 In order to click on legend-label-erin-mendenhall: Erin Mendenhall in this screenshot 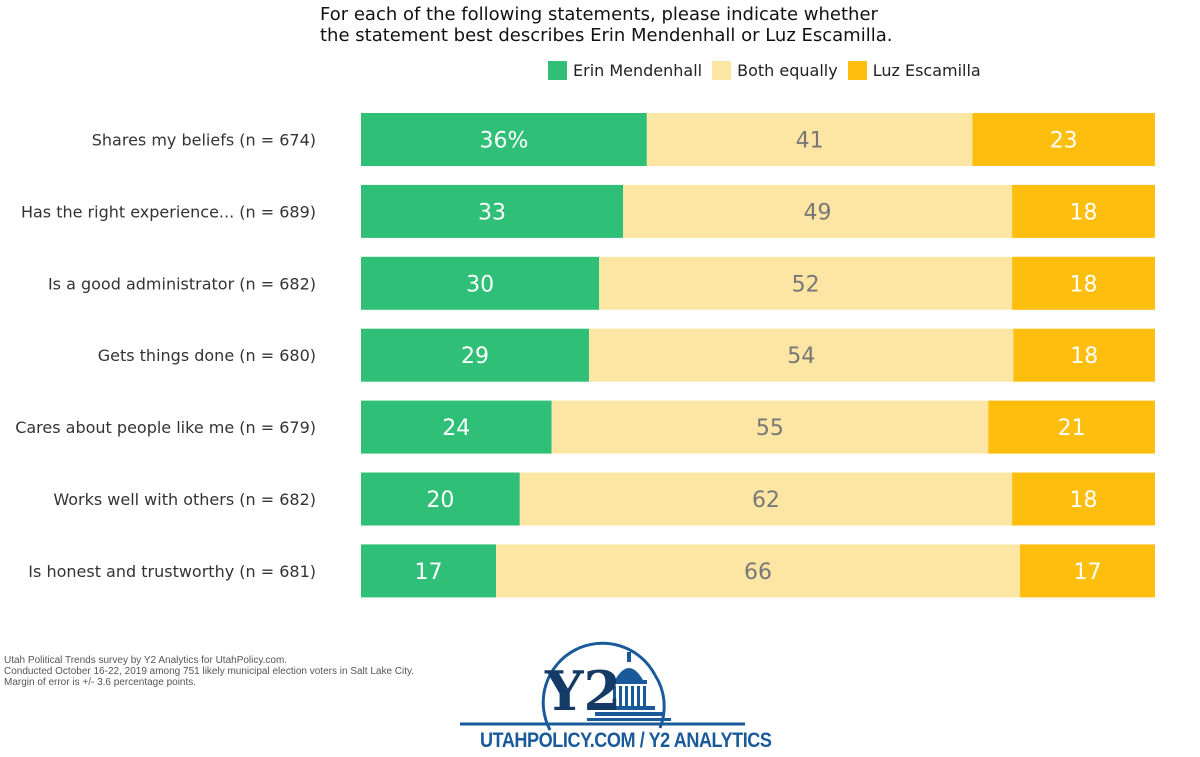, I will do `click(638, 70)`.